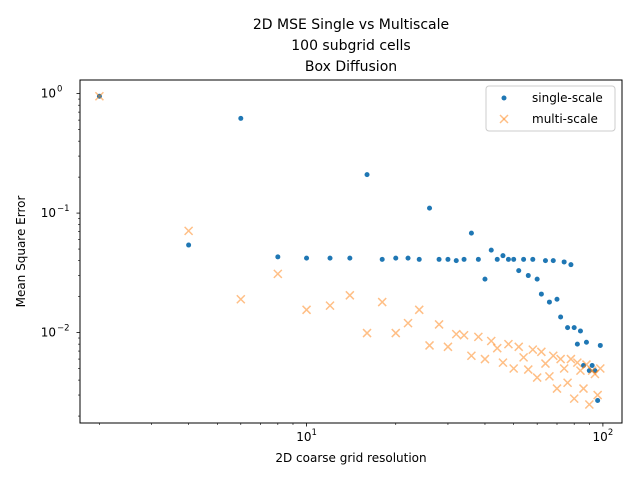 This screenshot has height=480, width=640. I want to click on legend-multi-scale-marker, so click(504, 119).